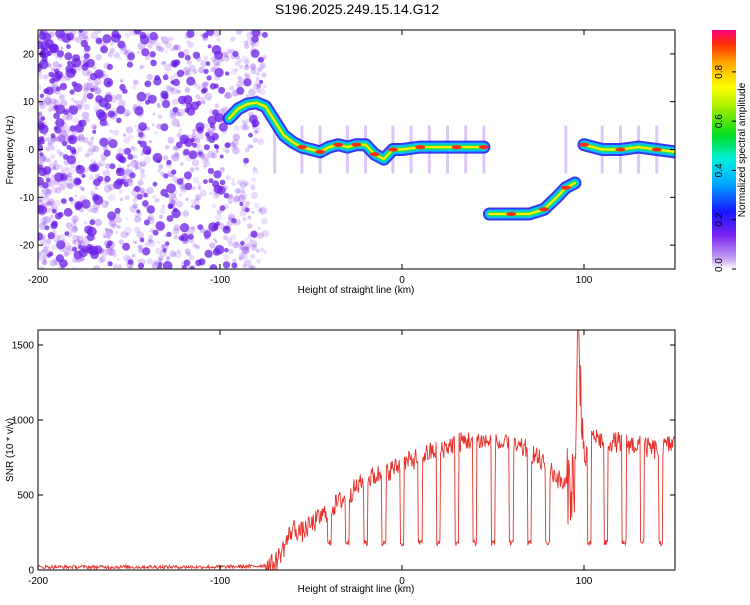 The image size is (750, 605). What do you see at coordinates (29, 102) in the screenshot?
I see `y-tick-label: 10` at bounding box center [29, 102].